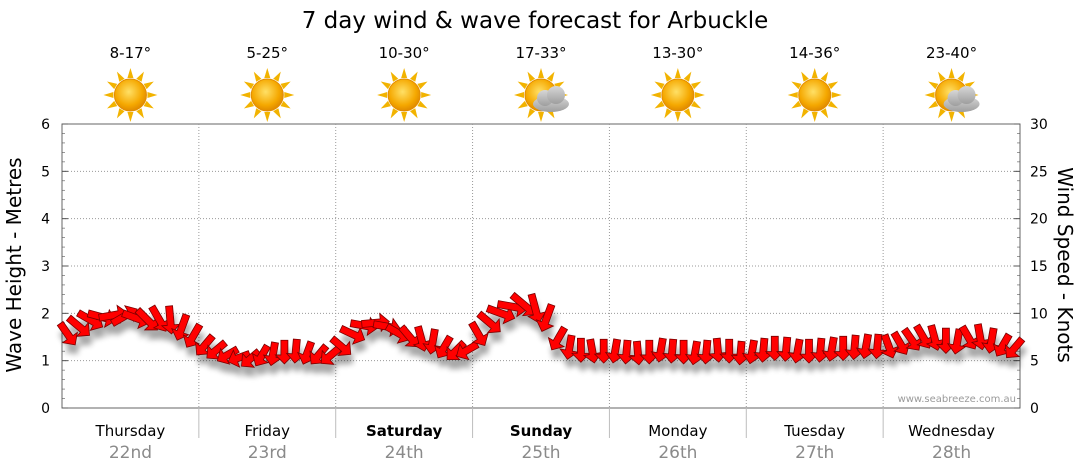  I want to click on daily-temp-range: 23-40°, so click(951, 53).